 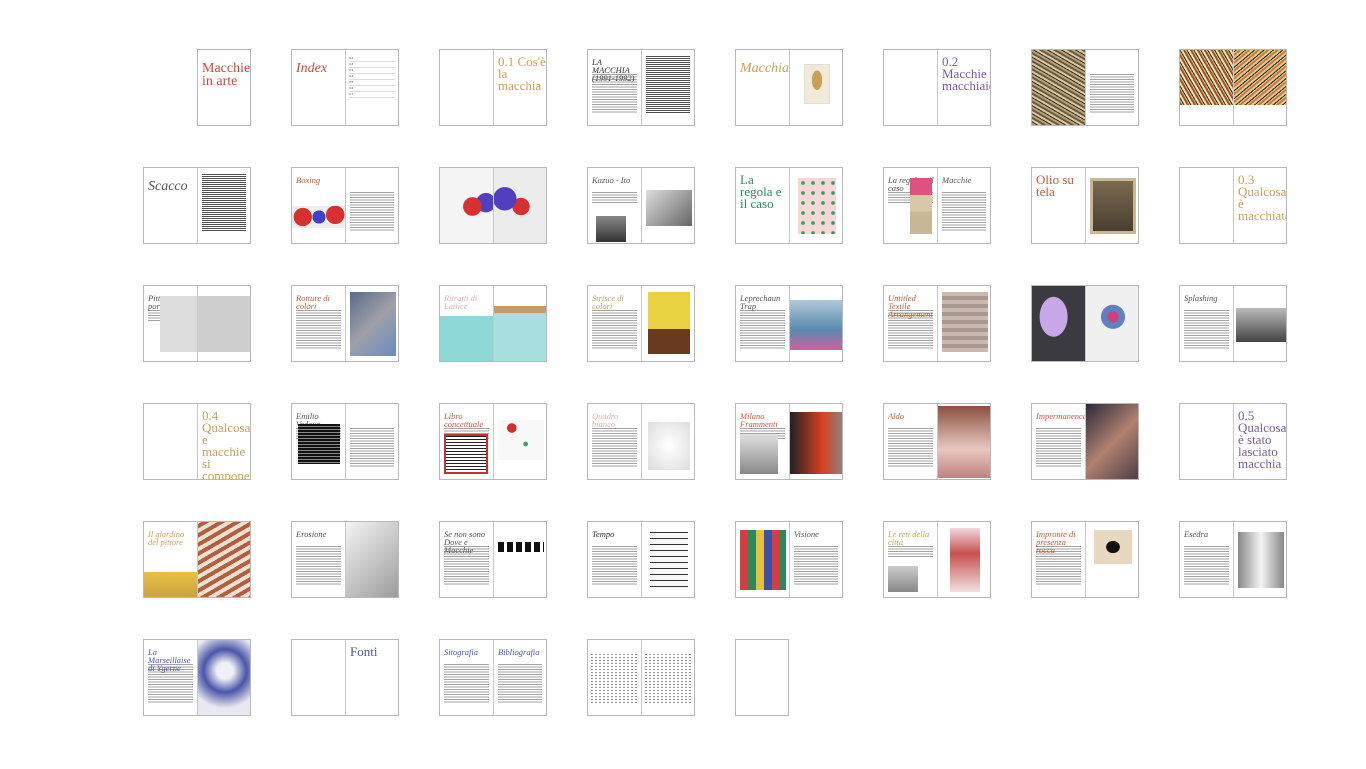 I want to click on book-spread: Libro concettuale, so click(x=493, y=441).